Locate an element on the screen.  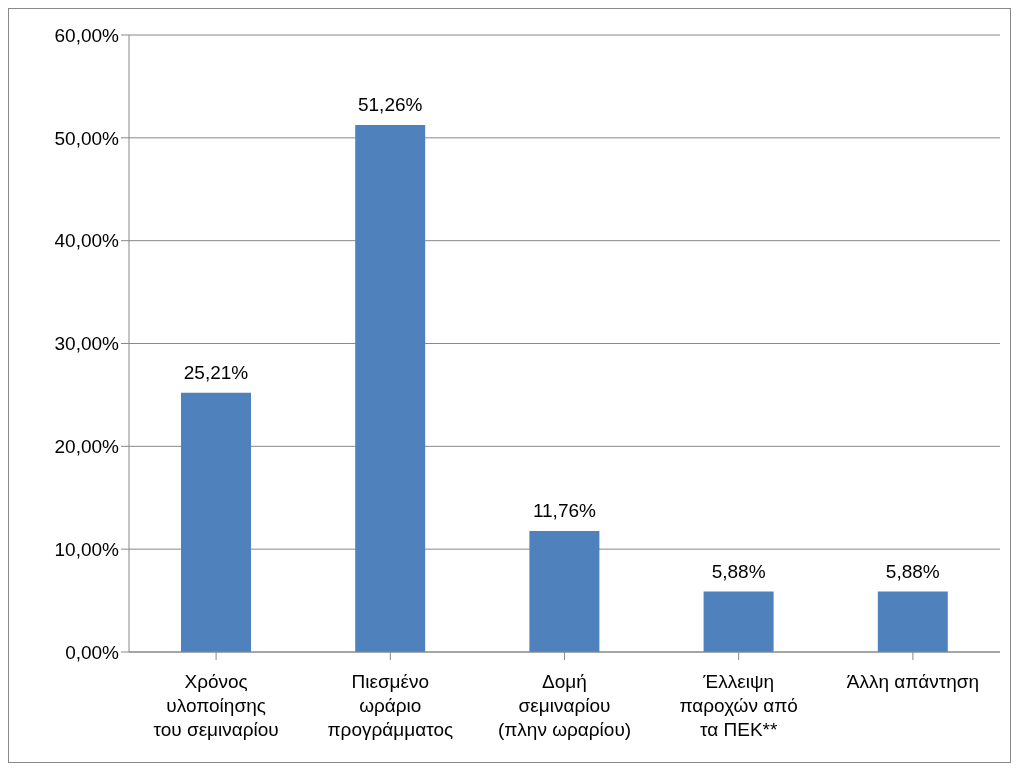
y-tick-label: 60,00% is located at coordinates (87, 35).